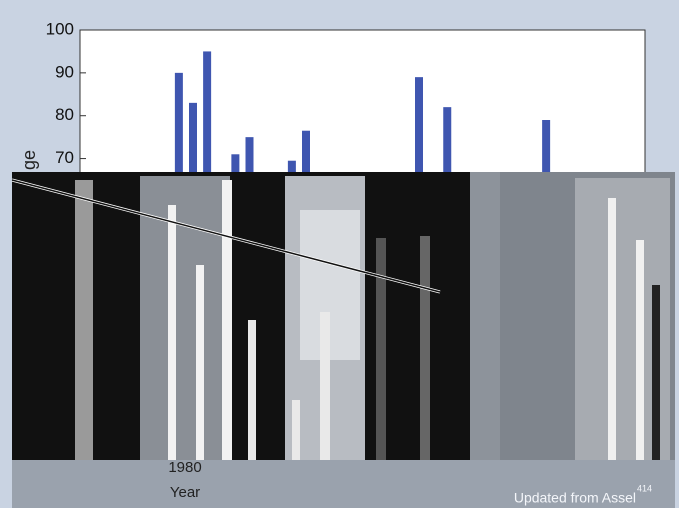 Image resolution: width=679 pixels, height=508 pixels. I want to click on caption-ref: 414, so click(644, 488).